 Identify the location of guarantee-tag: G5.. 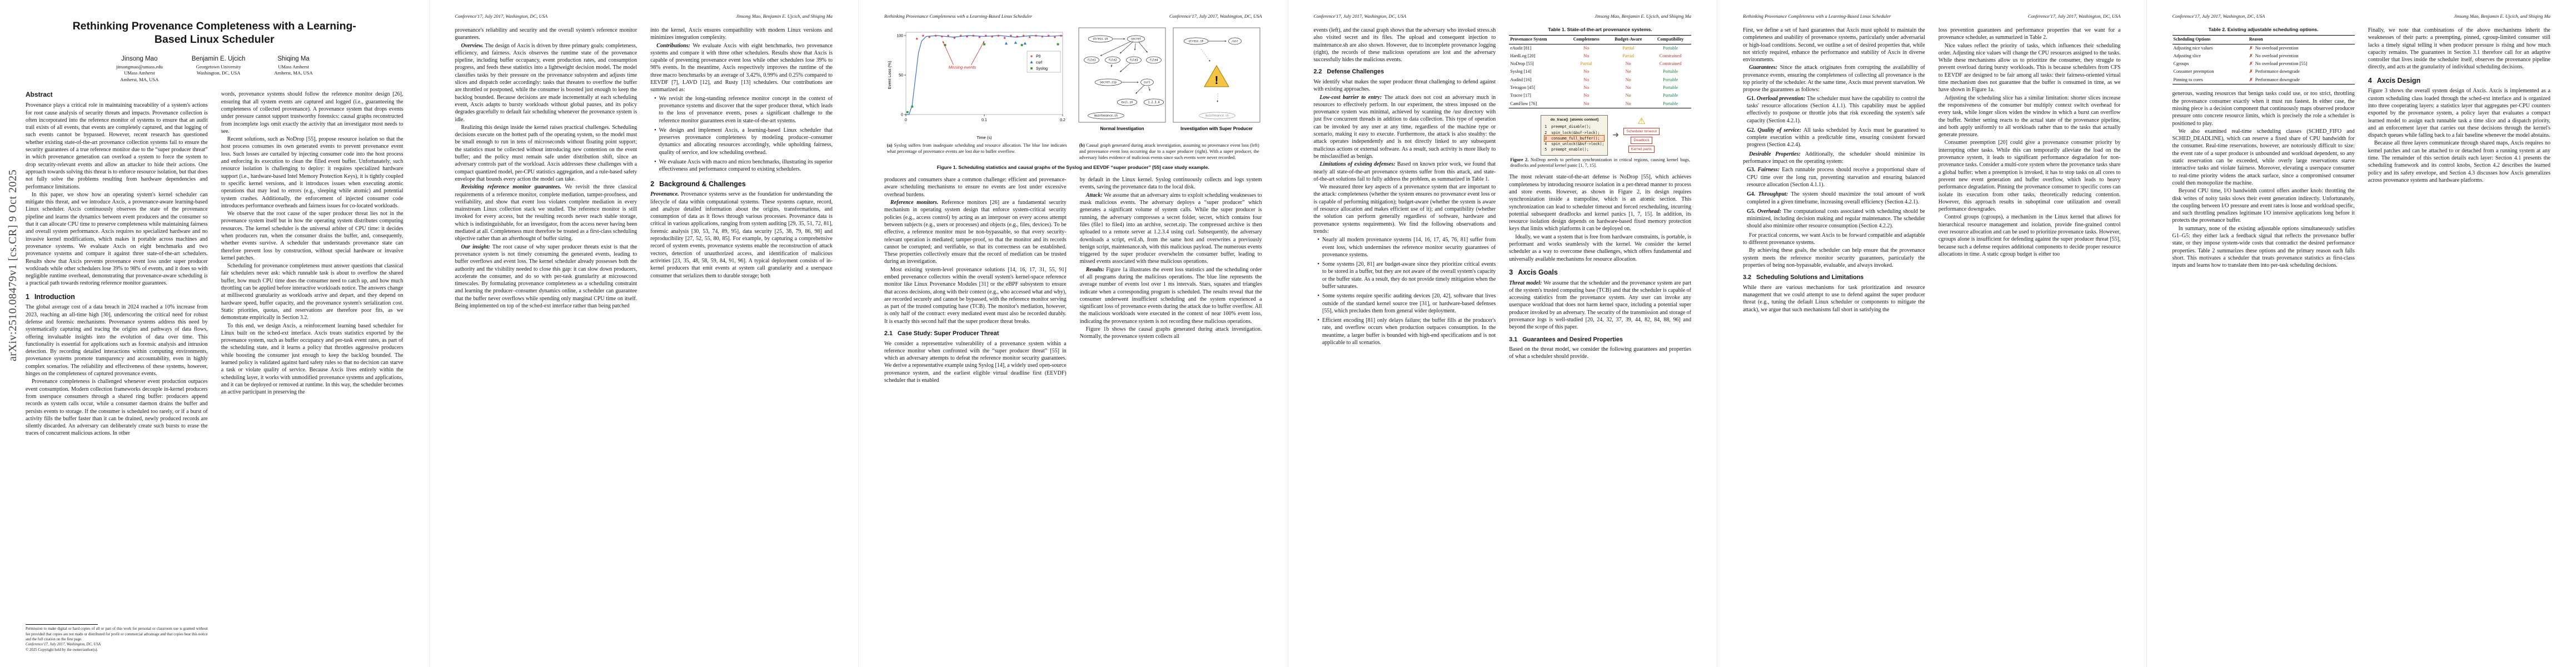
(1752, 211).